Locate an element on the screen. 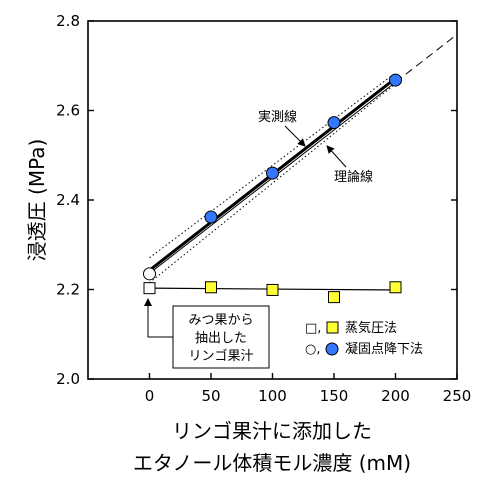  x-tick-label: 150 is located at coordinates (334, 396).